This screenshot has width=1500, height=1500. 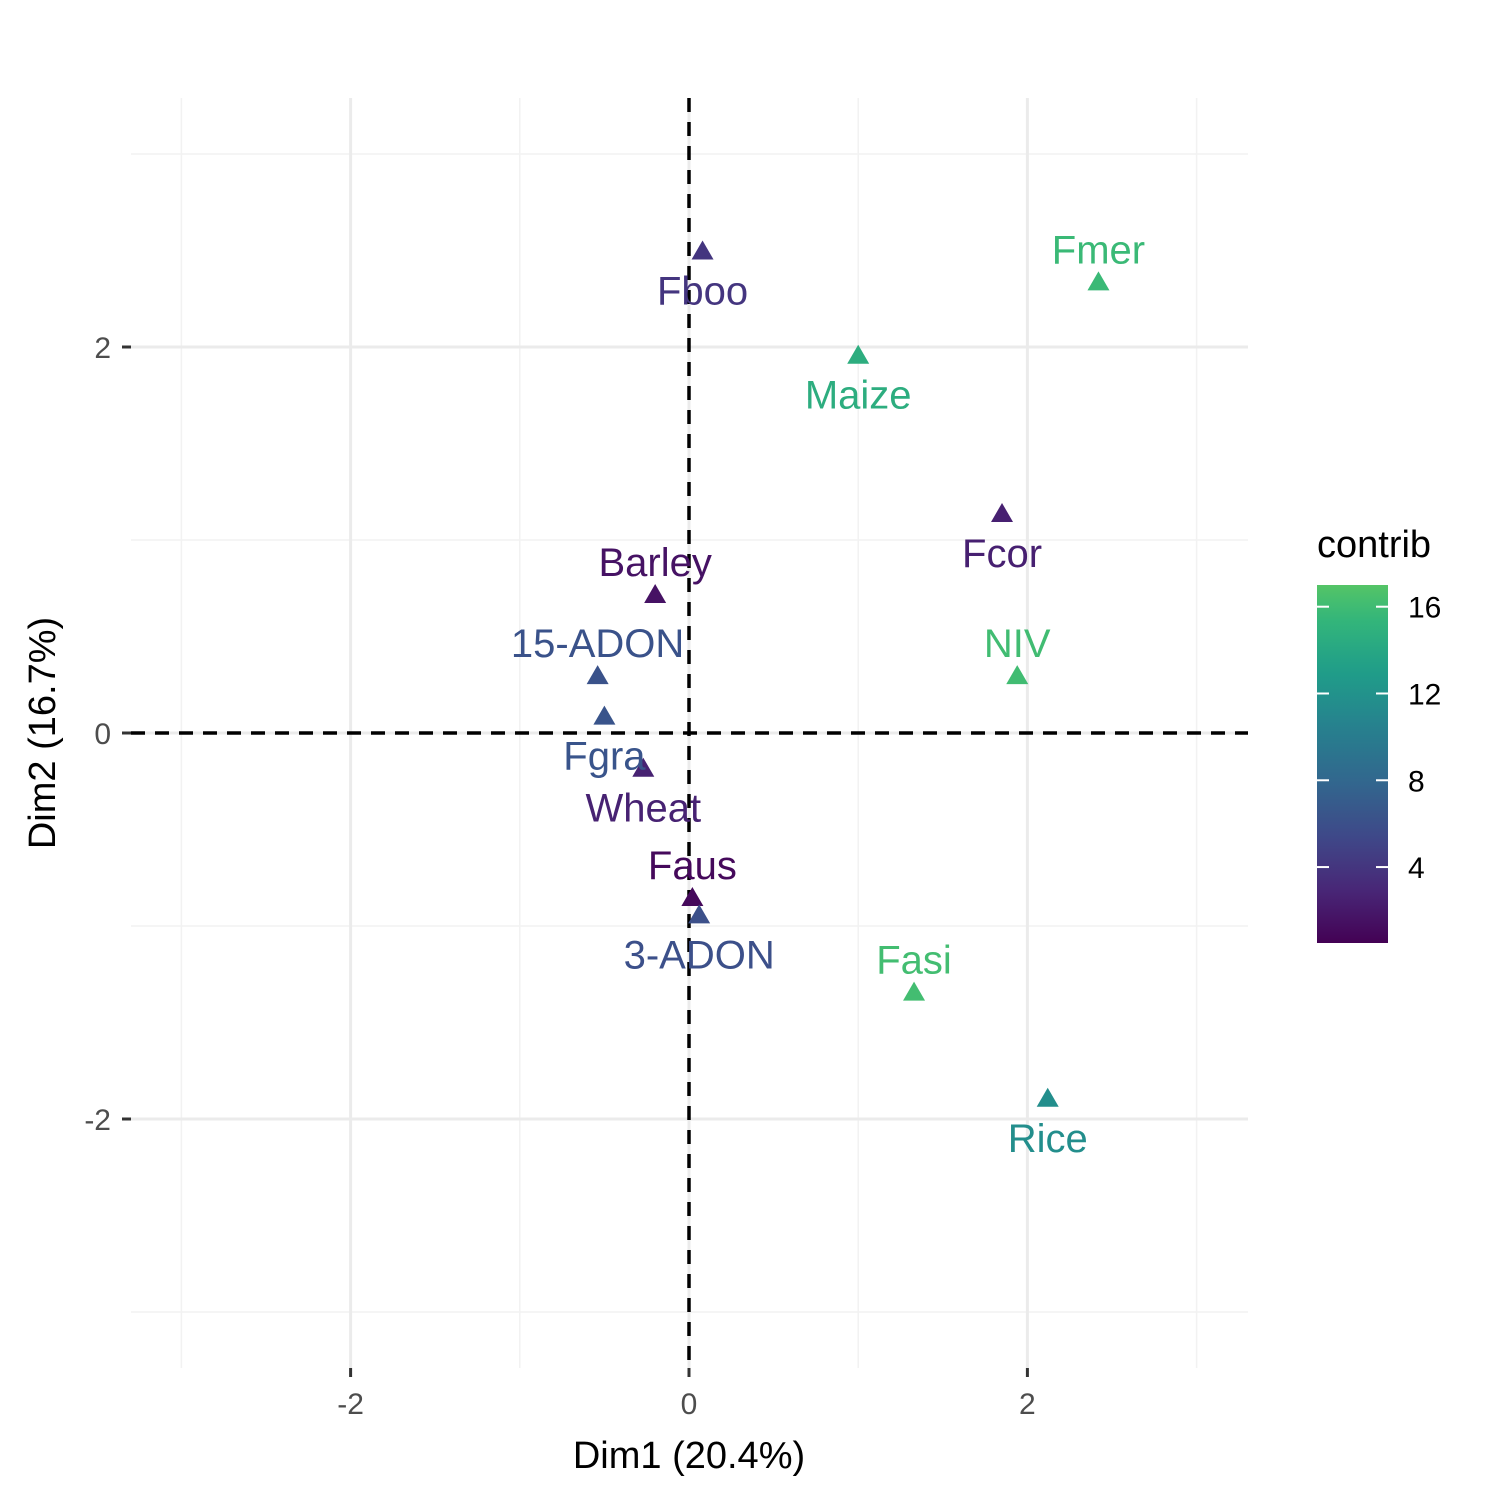 What do you see at coordinates (604, 757) in the screenshot?
I see `point-label: Fgra` at bounding box center [604, 757].